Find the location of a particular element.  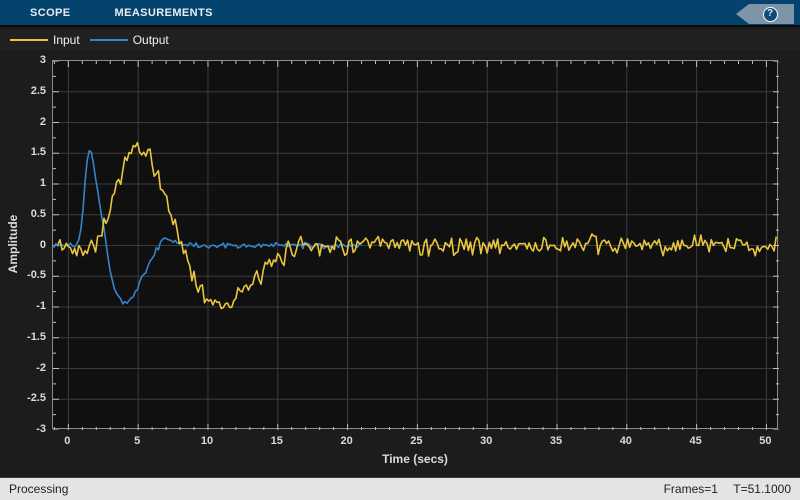

status-message: Processing is located at coordinates (39, 489).